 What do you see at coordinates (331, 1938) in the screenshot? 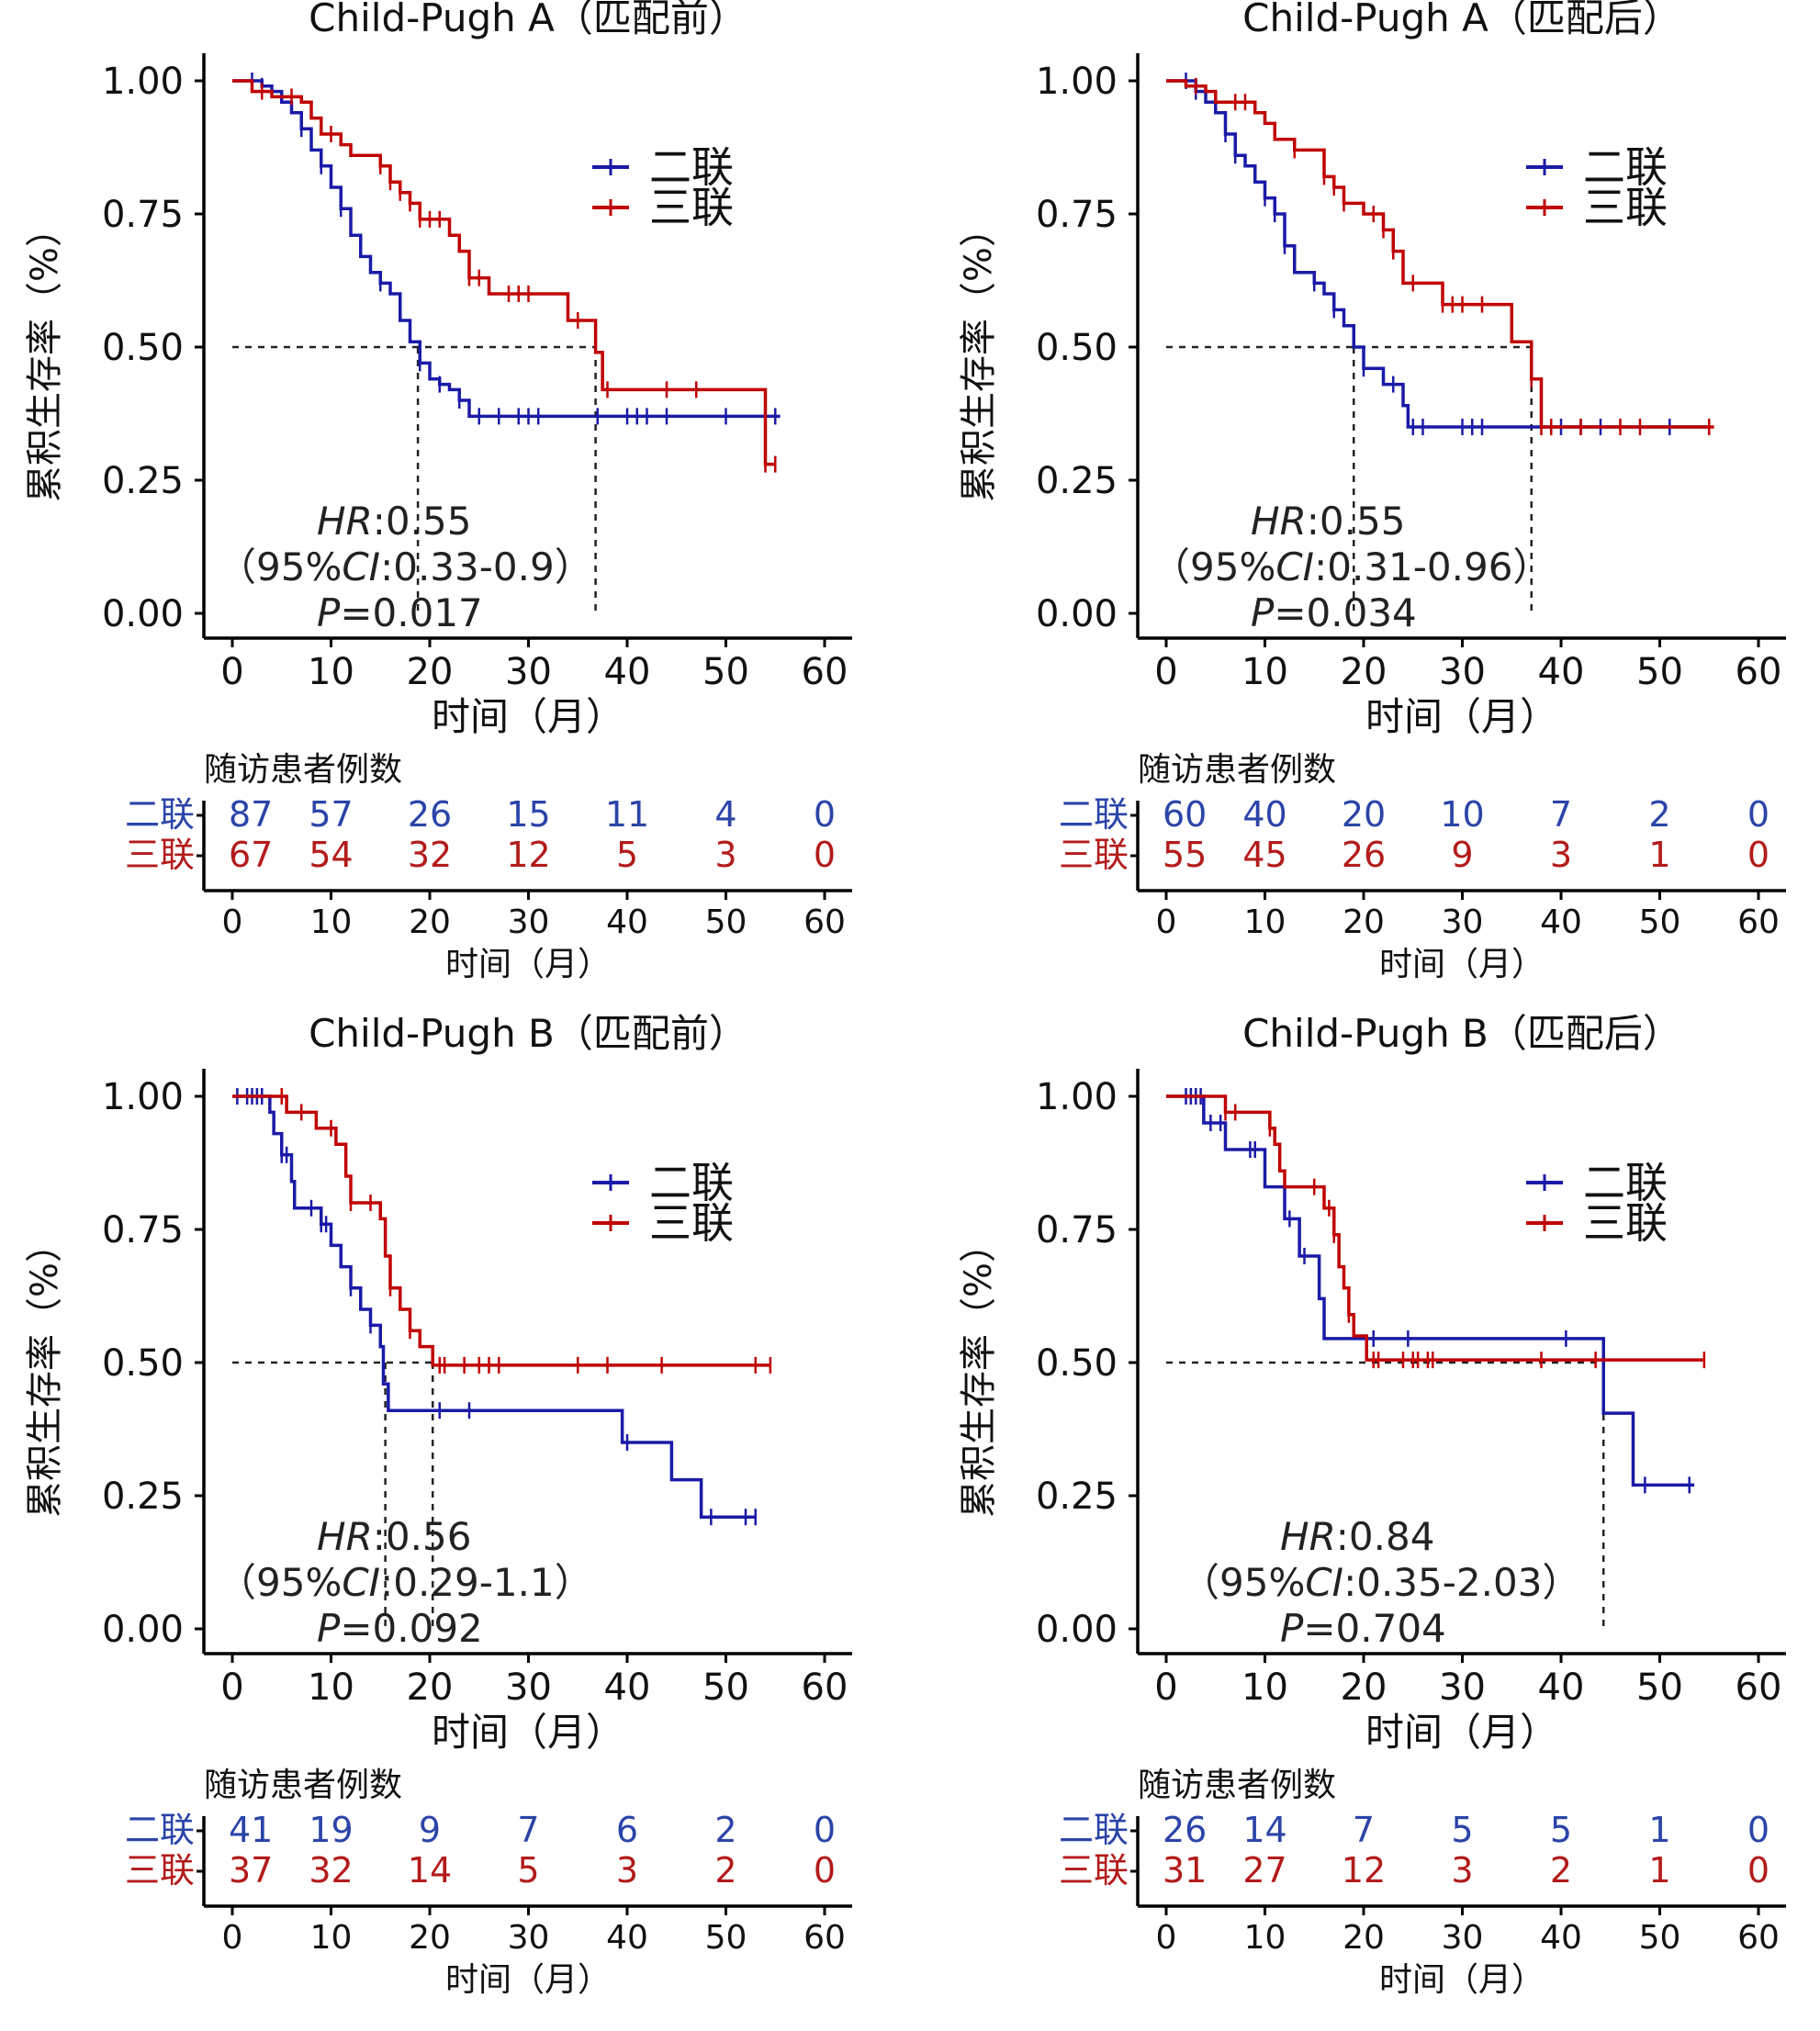
I see `risk-x-tick-label: 10` at bounding box center [331, 1938].